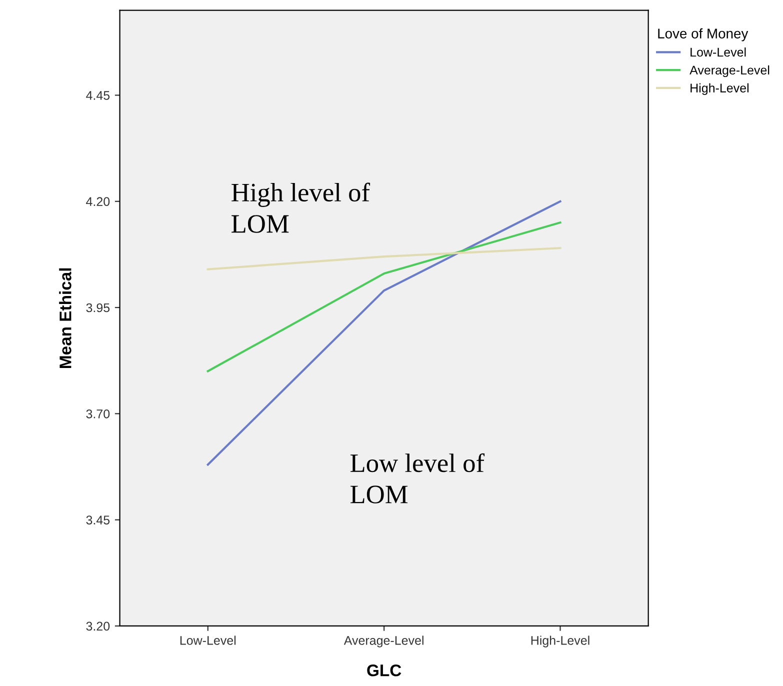  Describe the element at coordinates (718, 52) in the screenshot. I see `legend-label: Low-Level` at that location.